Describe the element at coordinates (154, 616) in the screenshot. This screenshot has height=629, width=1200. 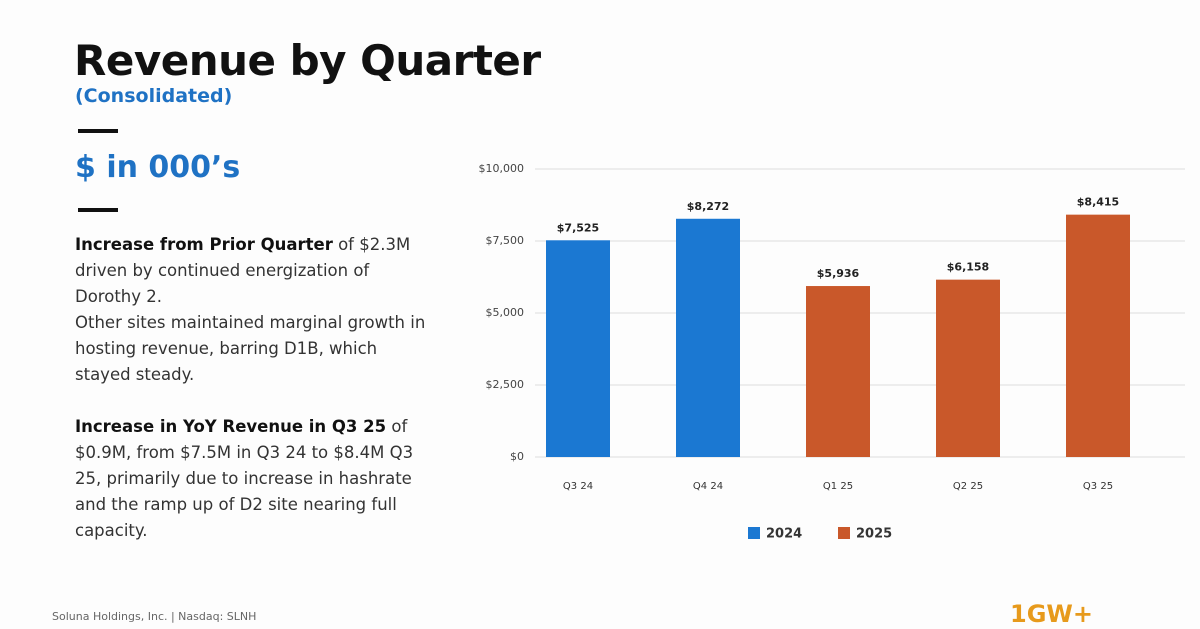
I see `footer: Soluna Holdings, Inc. | Nasdaq: SLNH` at that location.